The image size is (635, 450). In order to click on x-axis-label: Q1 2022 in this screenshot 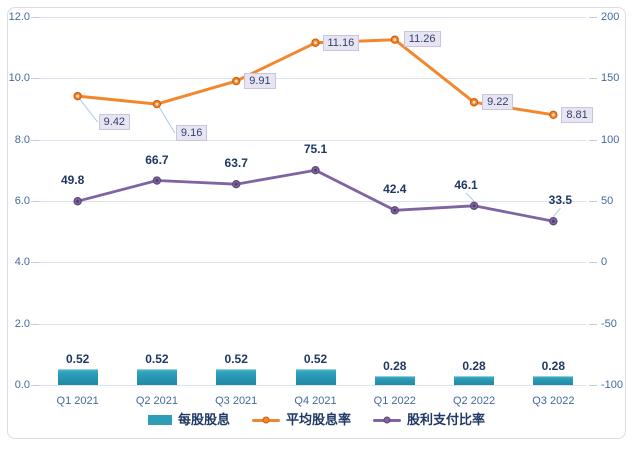, I will do `click(394, 401)`.